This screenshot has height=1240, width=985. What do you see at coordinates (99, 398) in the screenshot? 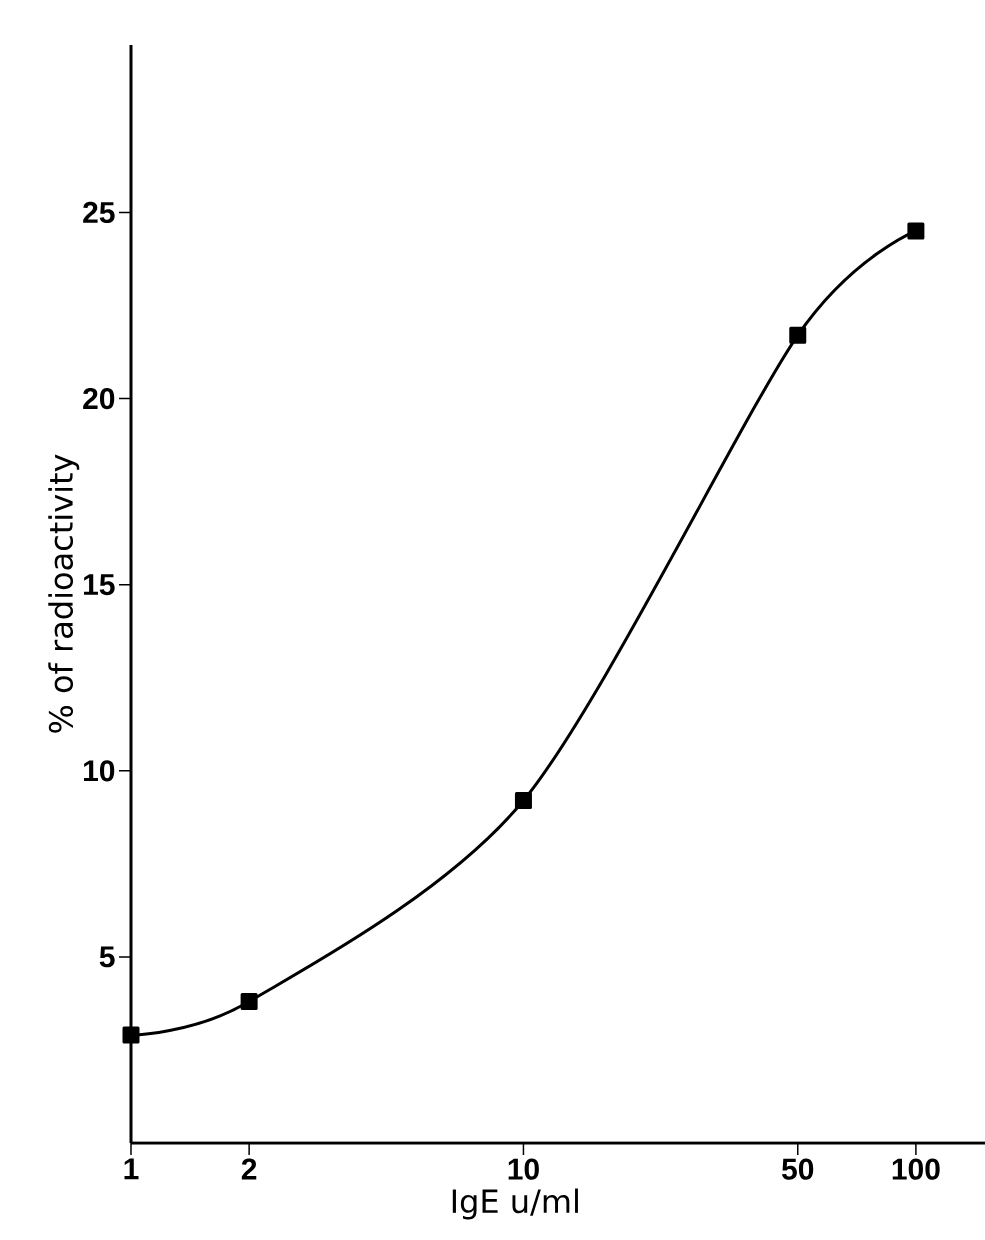
I see `y-tick-label: 20` at bounding box center [99, 398].